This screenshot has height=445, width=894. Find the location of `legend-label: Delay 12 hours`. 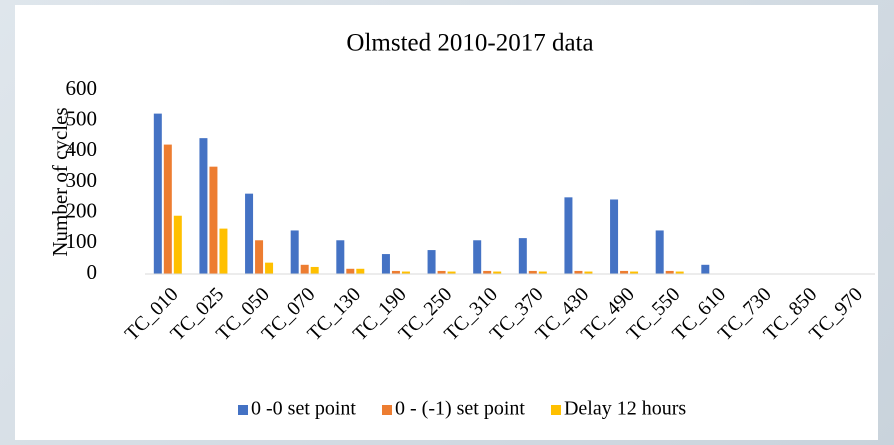

legend-label: Delay 12 hours is located at coordinates (625, 409).